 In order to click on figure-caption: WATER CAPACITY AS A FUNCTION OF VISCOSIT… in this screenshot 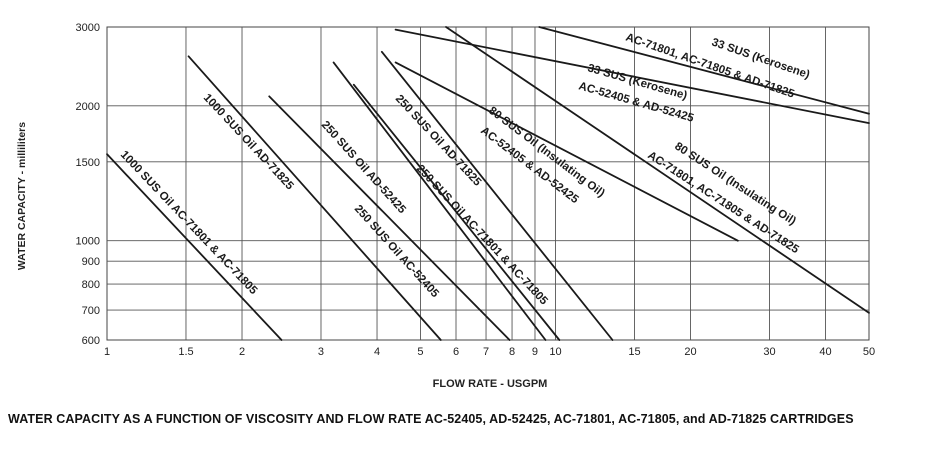, I will do `click(431, 419)`.